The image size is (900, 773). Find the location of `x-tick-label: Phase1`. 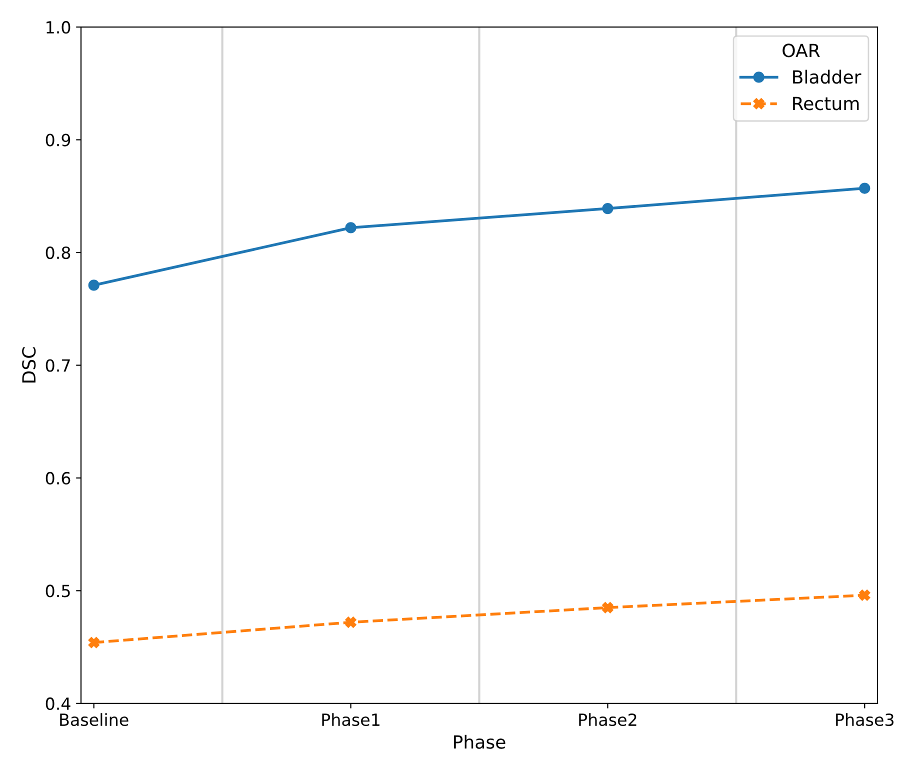

x-tick-label: Phase1 is located at coordinates (351, 719).